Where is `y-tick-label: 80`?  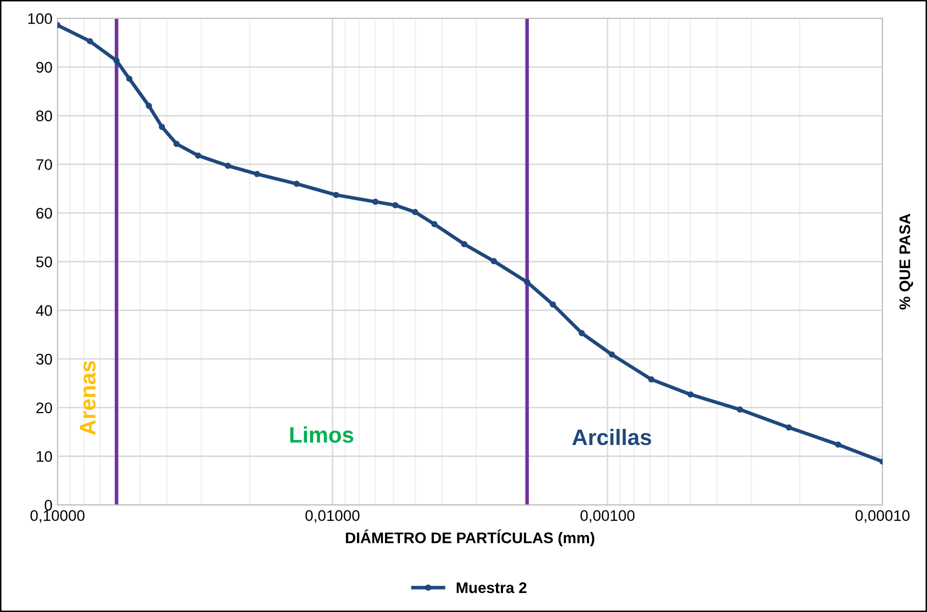 y-tick-label: 80 is located at coordinates (44, 116).